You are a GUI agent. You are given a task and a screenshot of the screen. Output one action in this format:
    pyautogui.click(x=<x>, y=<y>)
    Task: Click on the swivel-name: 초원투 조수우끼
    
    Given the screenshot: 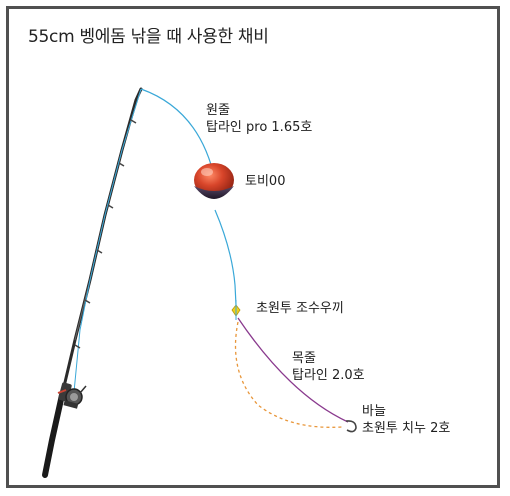 What is the action you would take?
    pyautogui.click(x=300, y=308)
    